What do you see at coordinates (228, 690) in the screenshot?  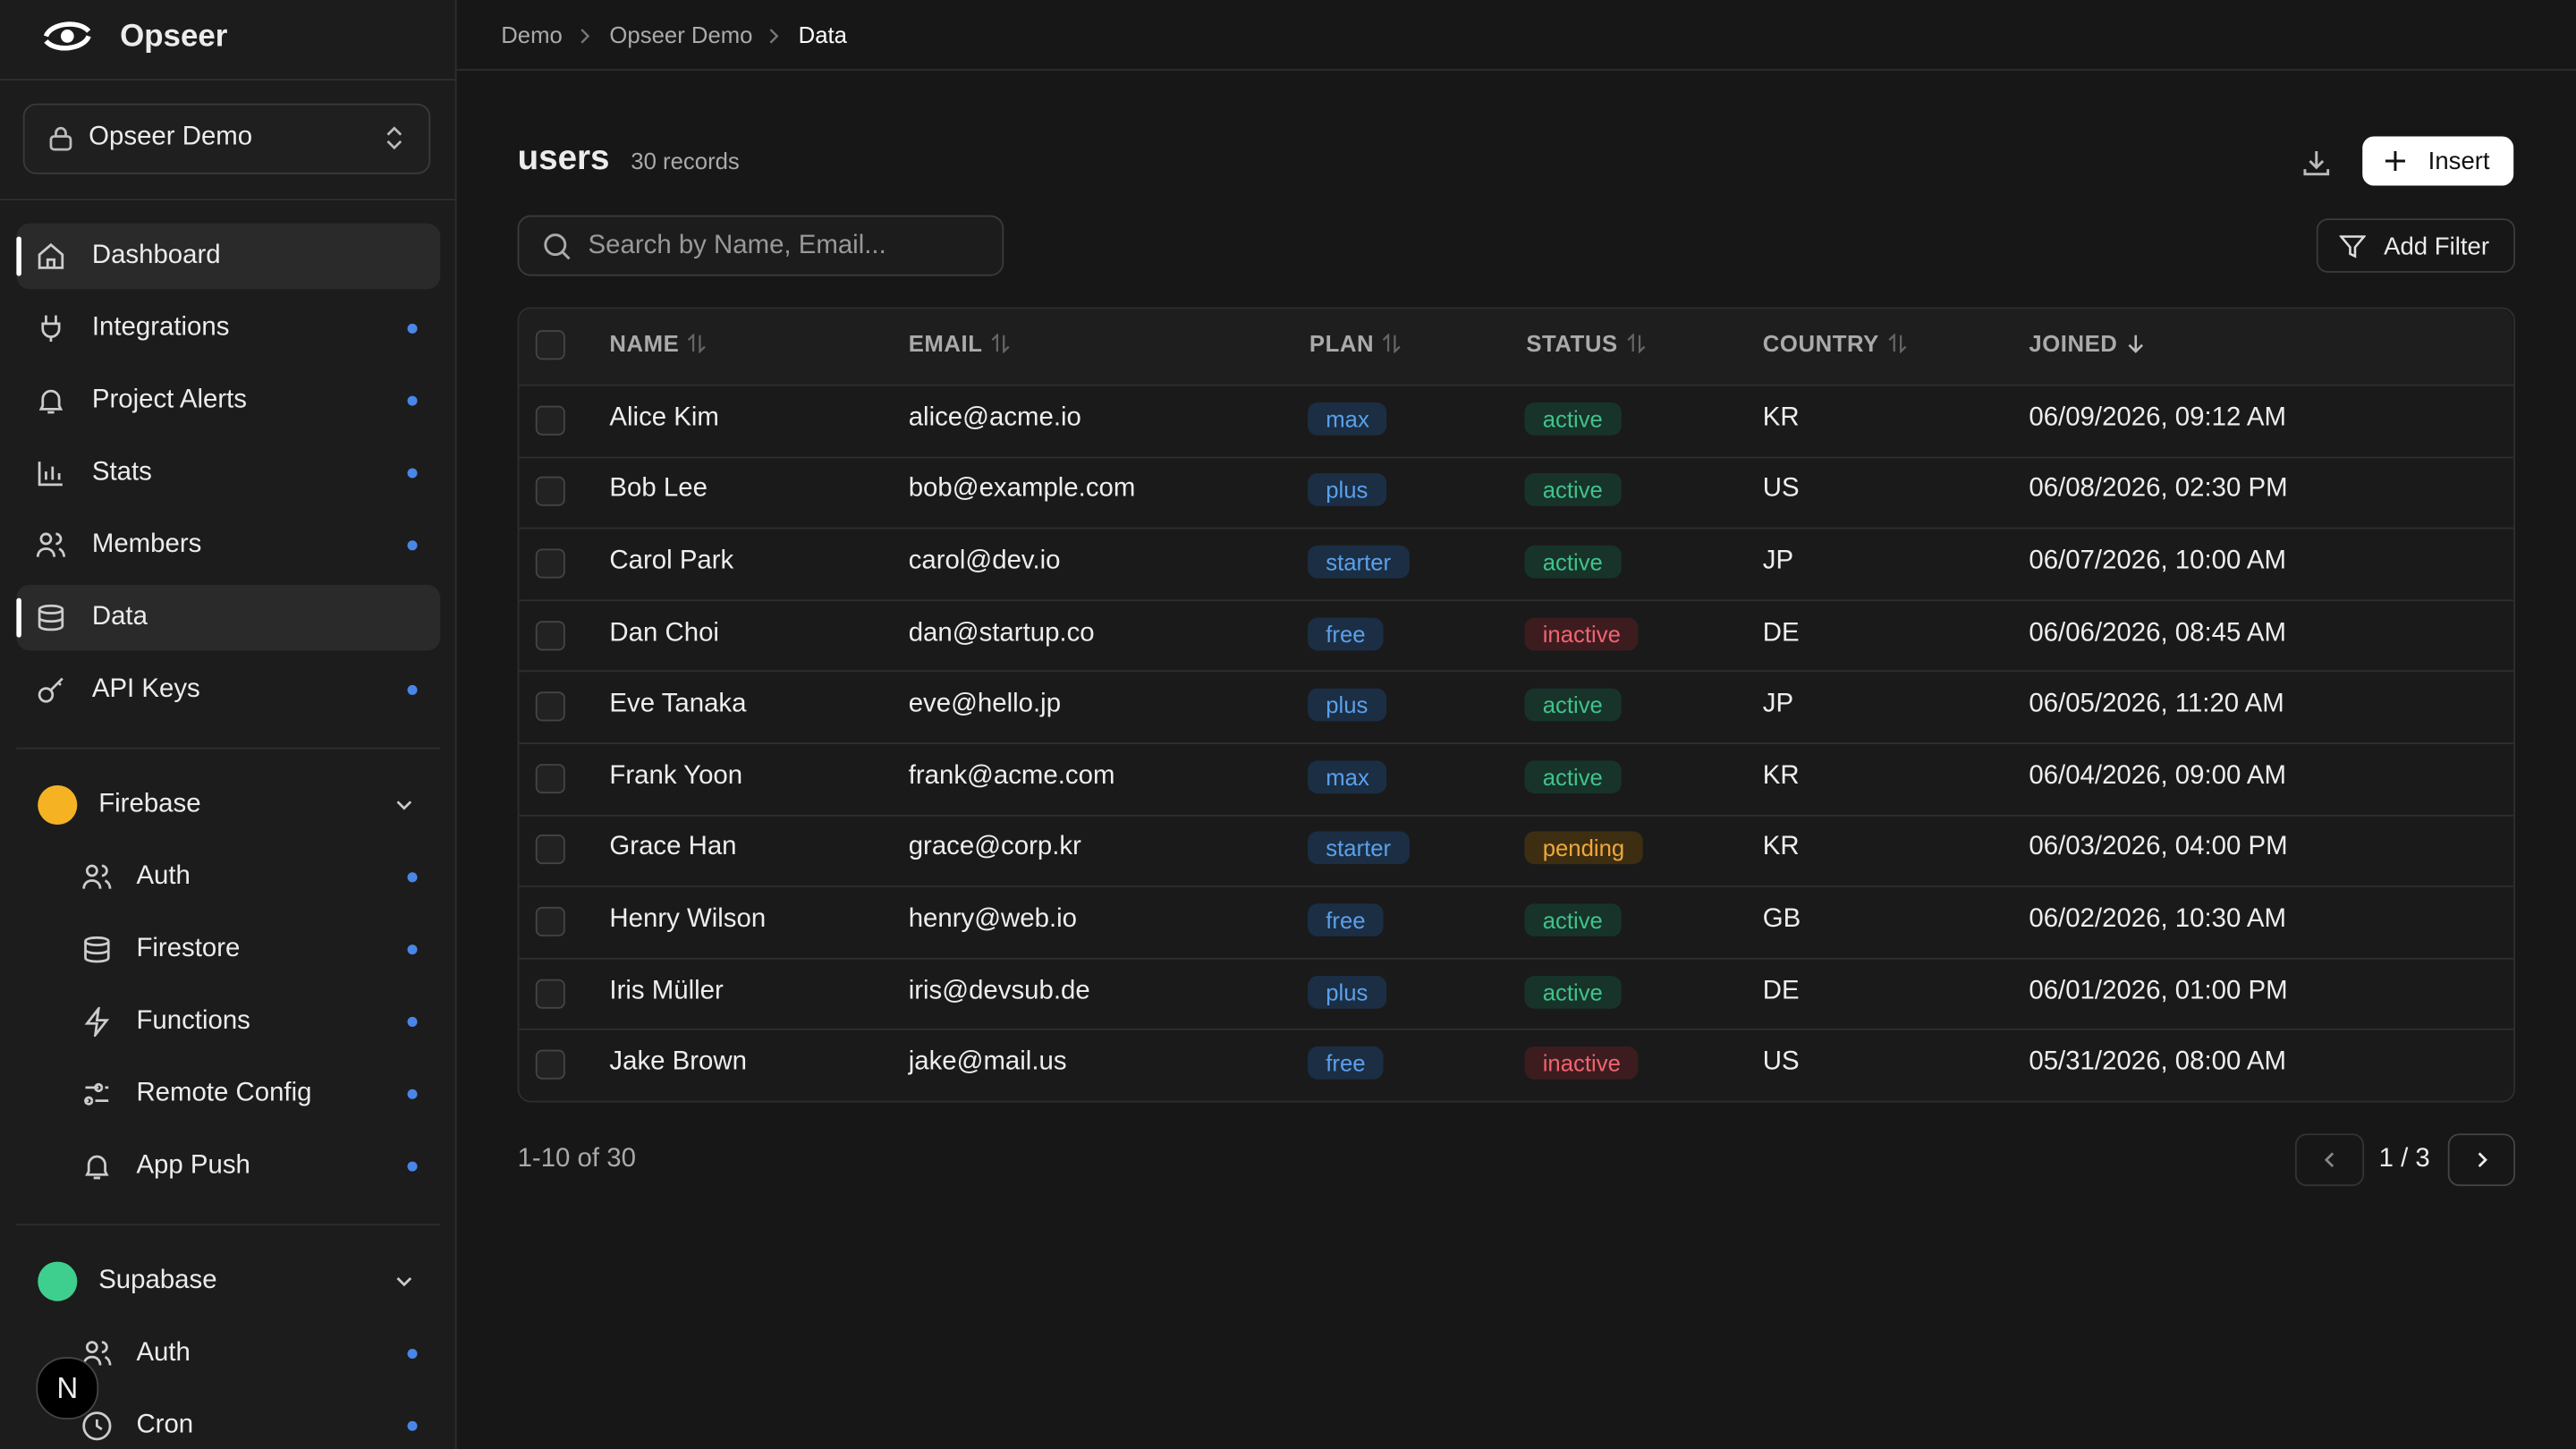 I see `nav-item: API Keys` at bounding box center [228, 690].